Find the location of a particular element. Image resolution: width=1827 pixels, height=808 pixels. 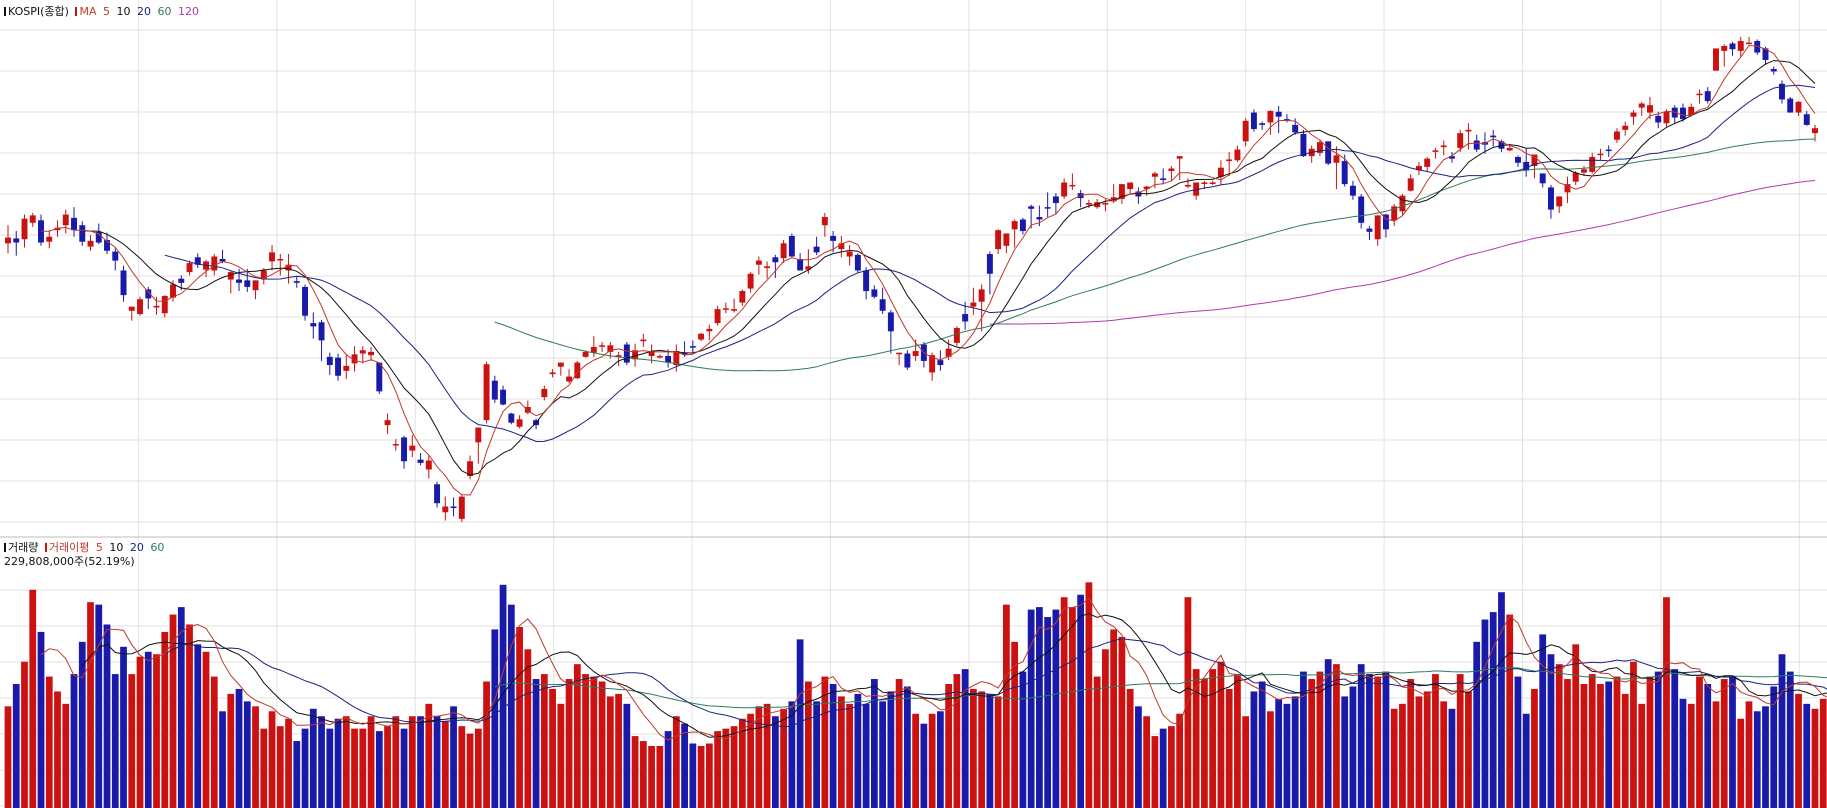

legend-ma10: 10 is located at coordinates (123, 11).